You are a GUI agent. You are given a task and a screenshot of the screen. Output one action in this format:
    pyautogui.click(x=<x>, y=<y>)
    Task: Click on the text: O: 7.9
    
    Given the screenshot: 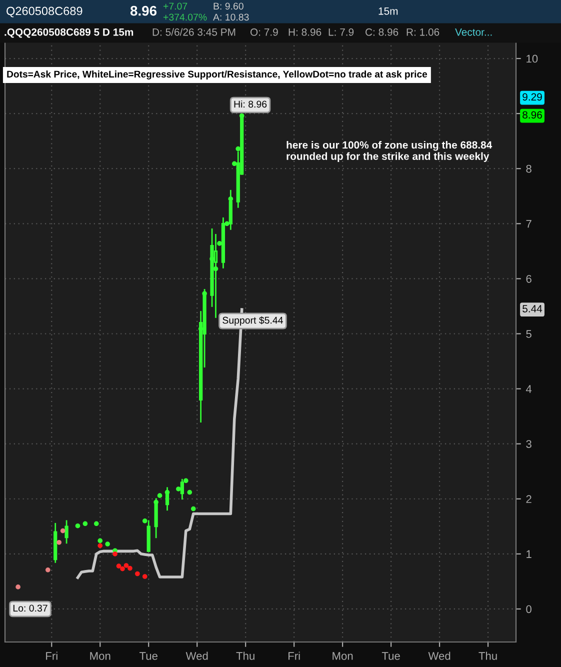 What is the action you would take?
    pyautogui.click(x=264, y=32)
    